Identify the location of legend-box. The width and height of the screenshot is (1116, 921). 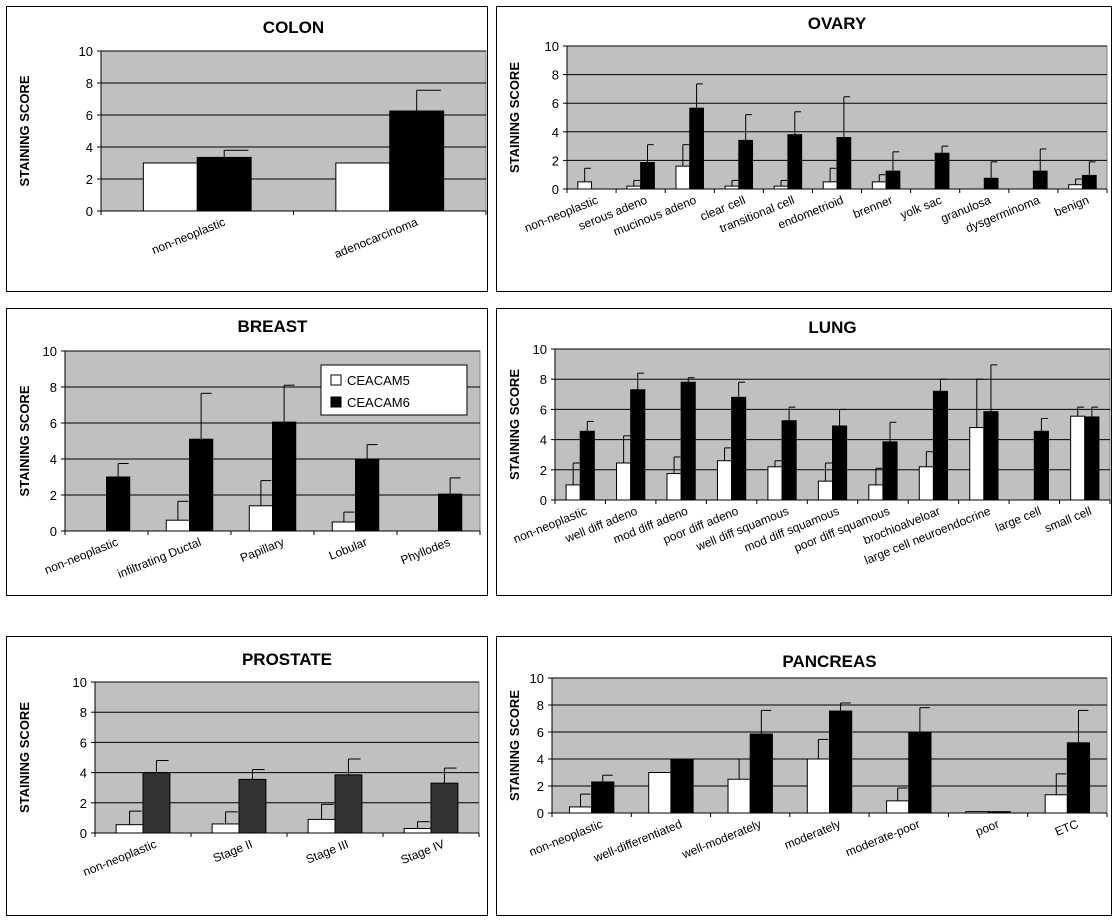
(394, 390).